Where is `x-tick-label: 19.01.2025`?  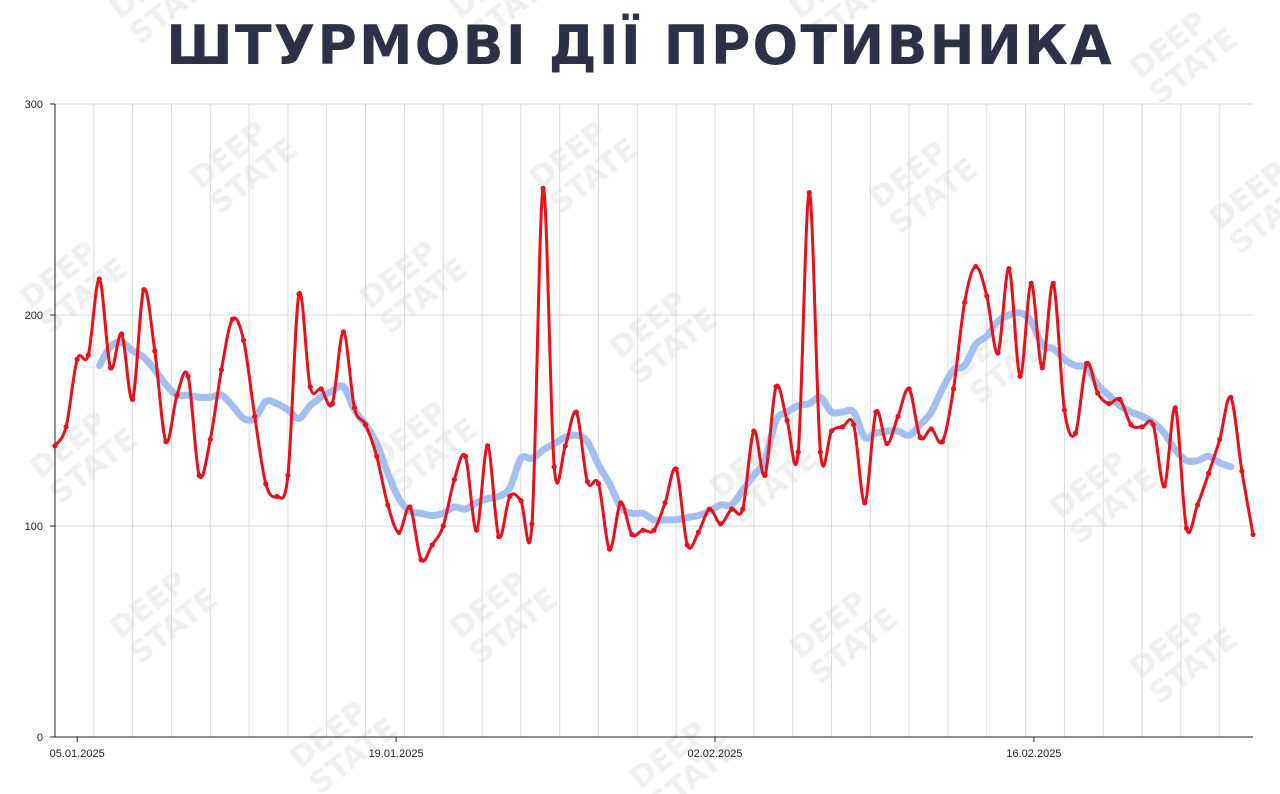 x-tick-label: 19.01.2025 is located at coordinates (396, 754).